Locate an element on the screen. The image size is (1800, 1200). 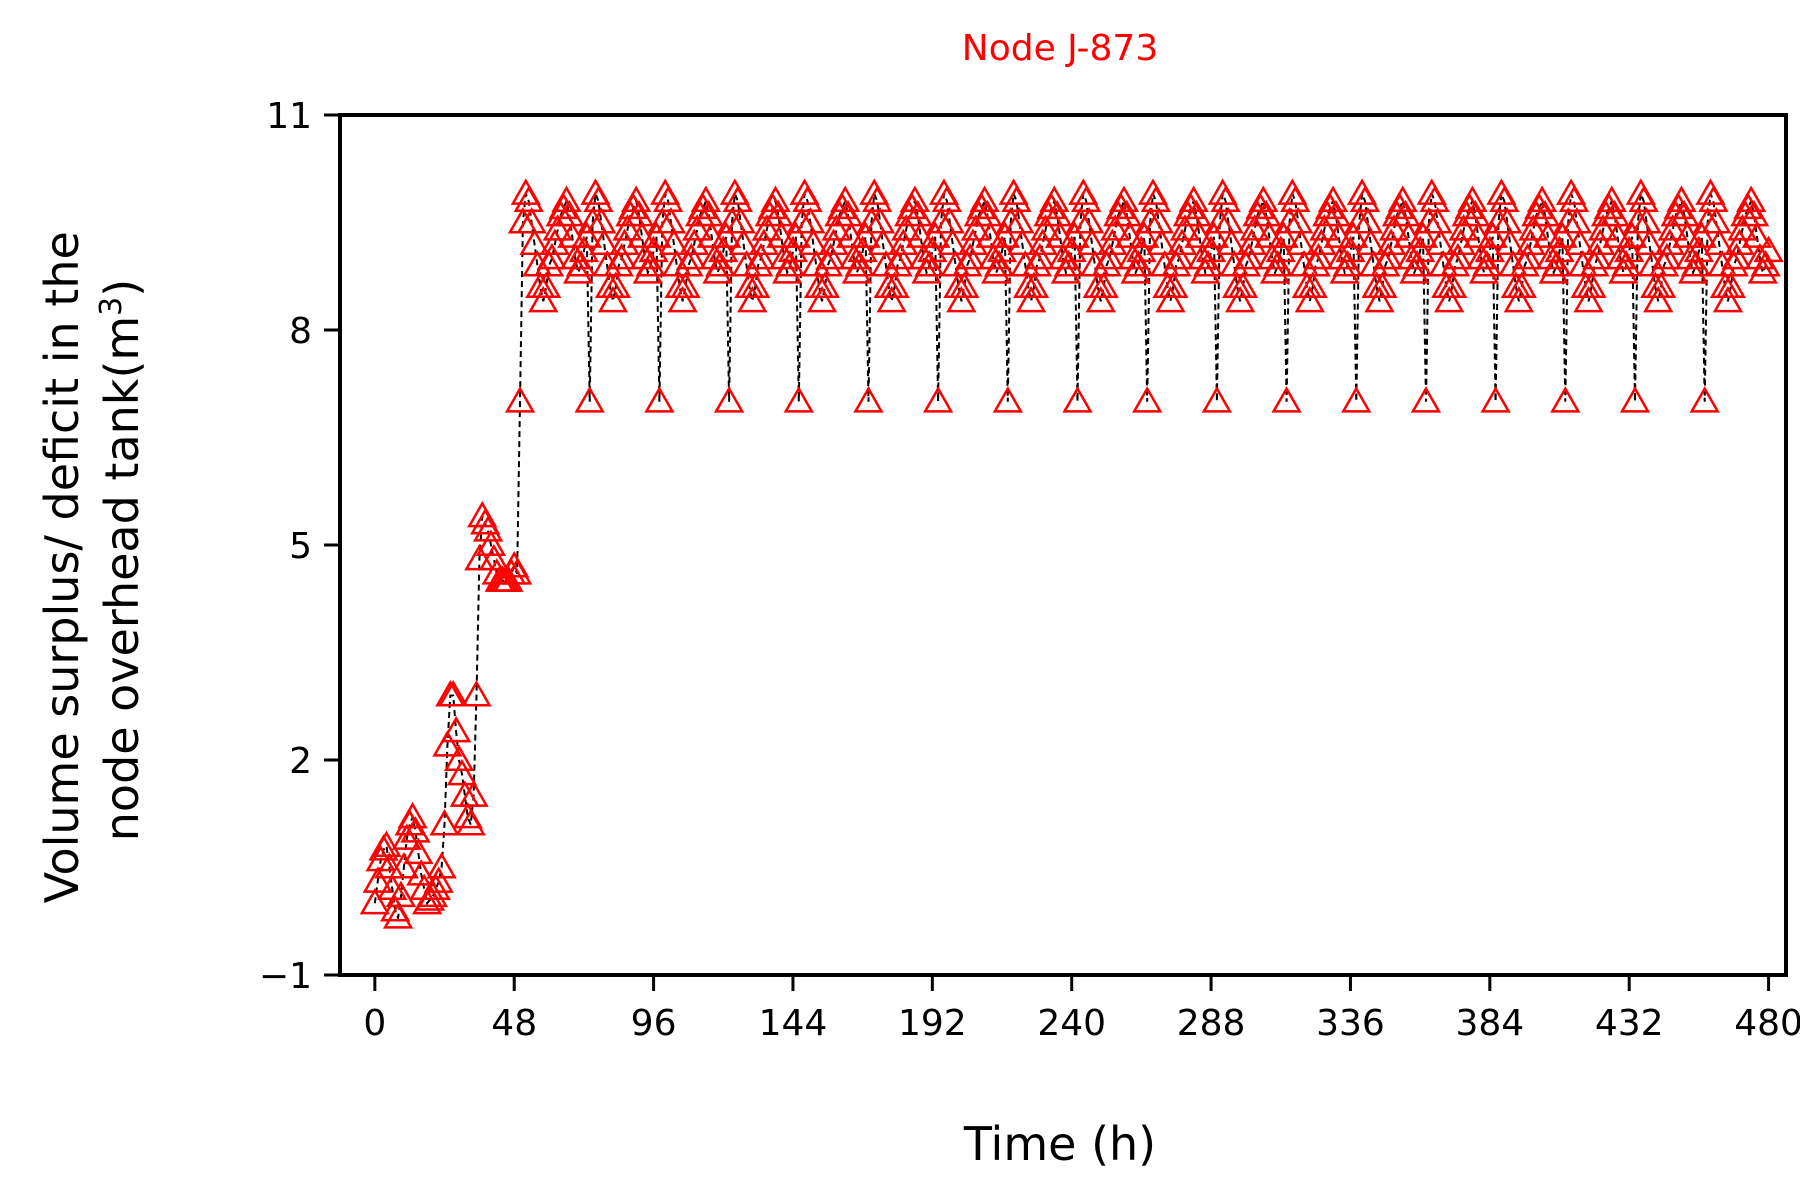
x-tick-label: 288 is located at coordinates (1211, 1023).